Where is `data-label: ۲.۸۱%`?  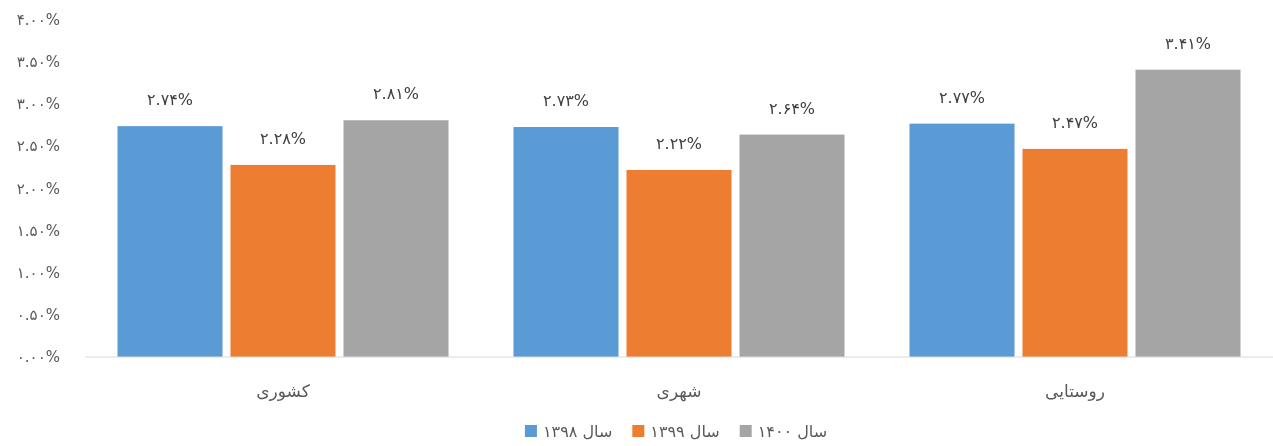 data-label: ۲.۸۱% is located at coordinates (396, 94).